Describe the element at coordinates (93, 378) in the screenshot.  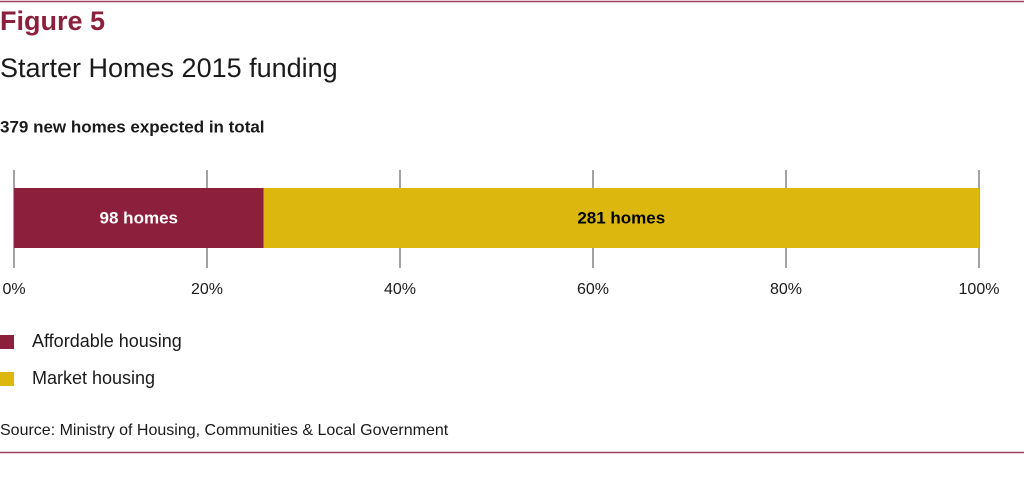
I see `legend-label: Market housing` at that location.